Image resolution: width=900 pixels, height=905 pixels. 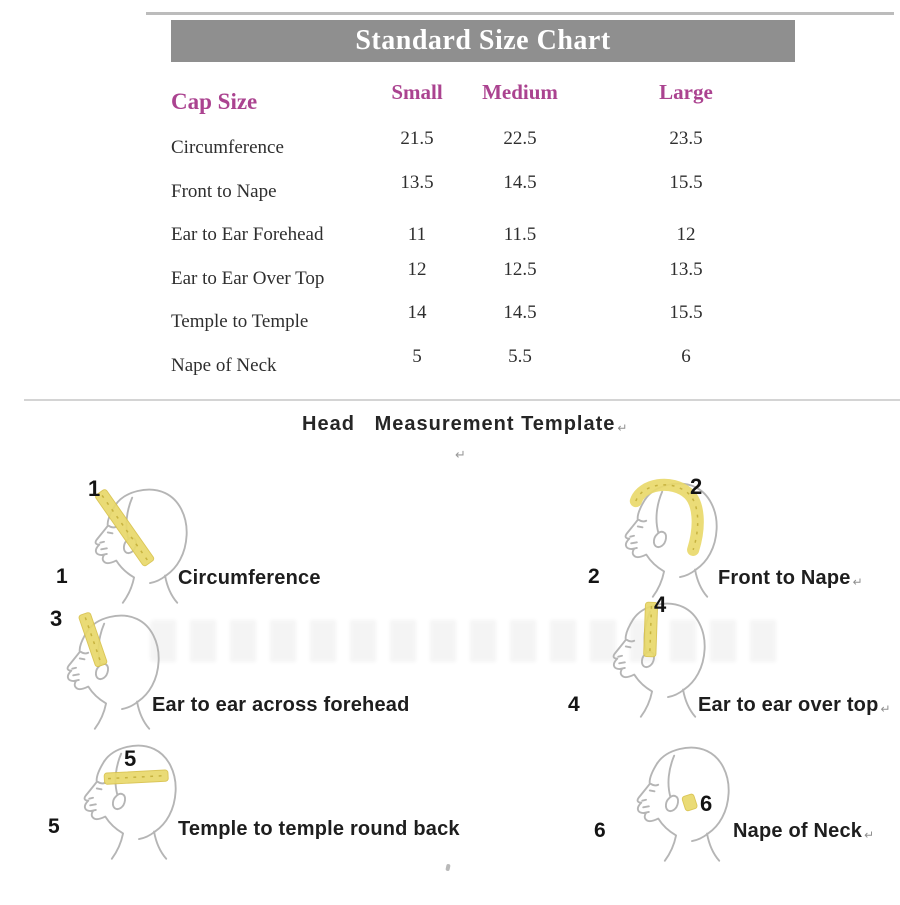 I want to click on diagram-number-marker: 6, so click(x=706, y=803).